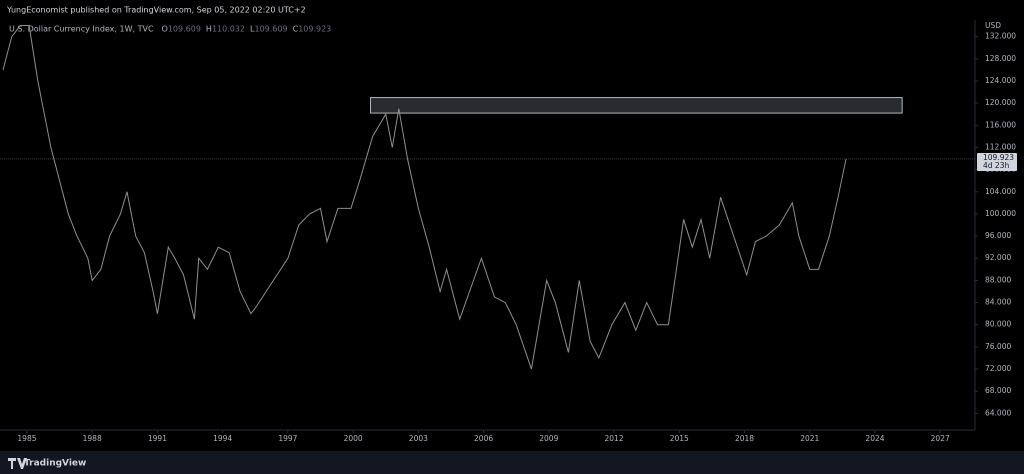 Image resolution: width=1024 pixels, height=474 pixels. I want to click on ohlc-value: 110.032, so click(228, 29).